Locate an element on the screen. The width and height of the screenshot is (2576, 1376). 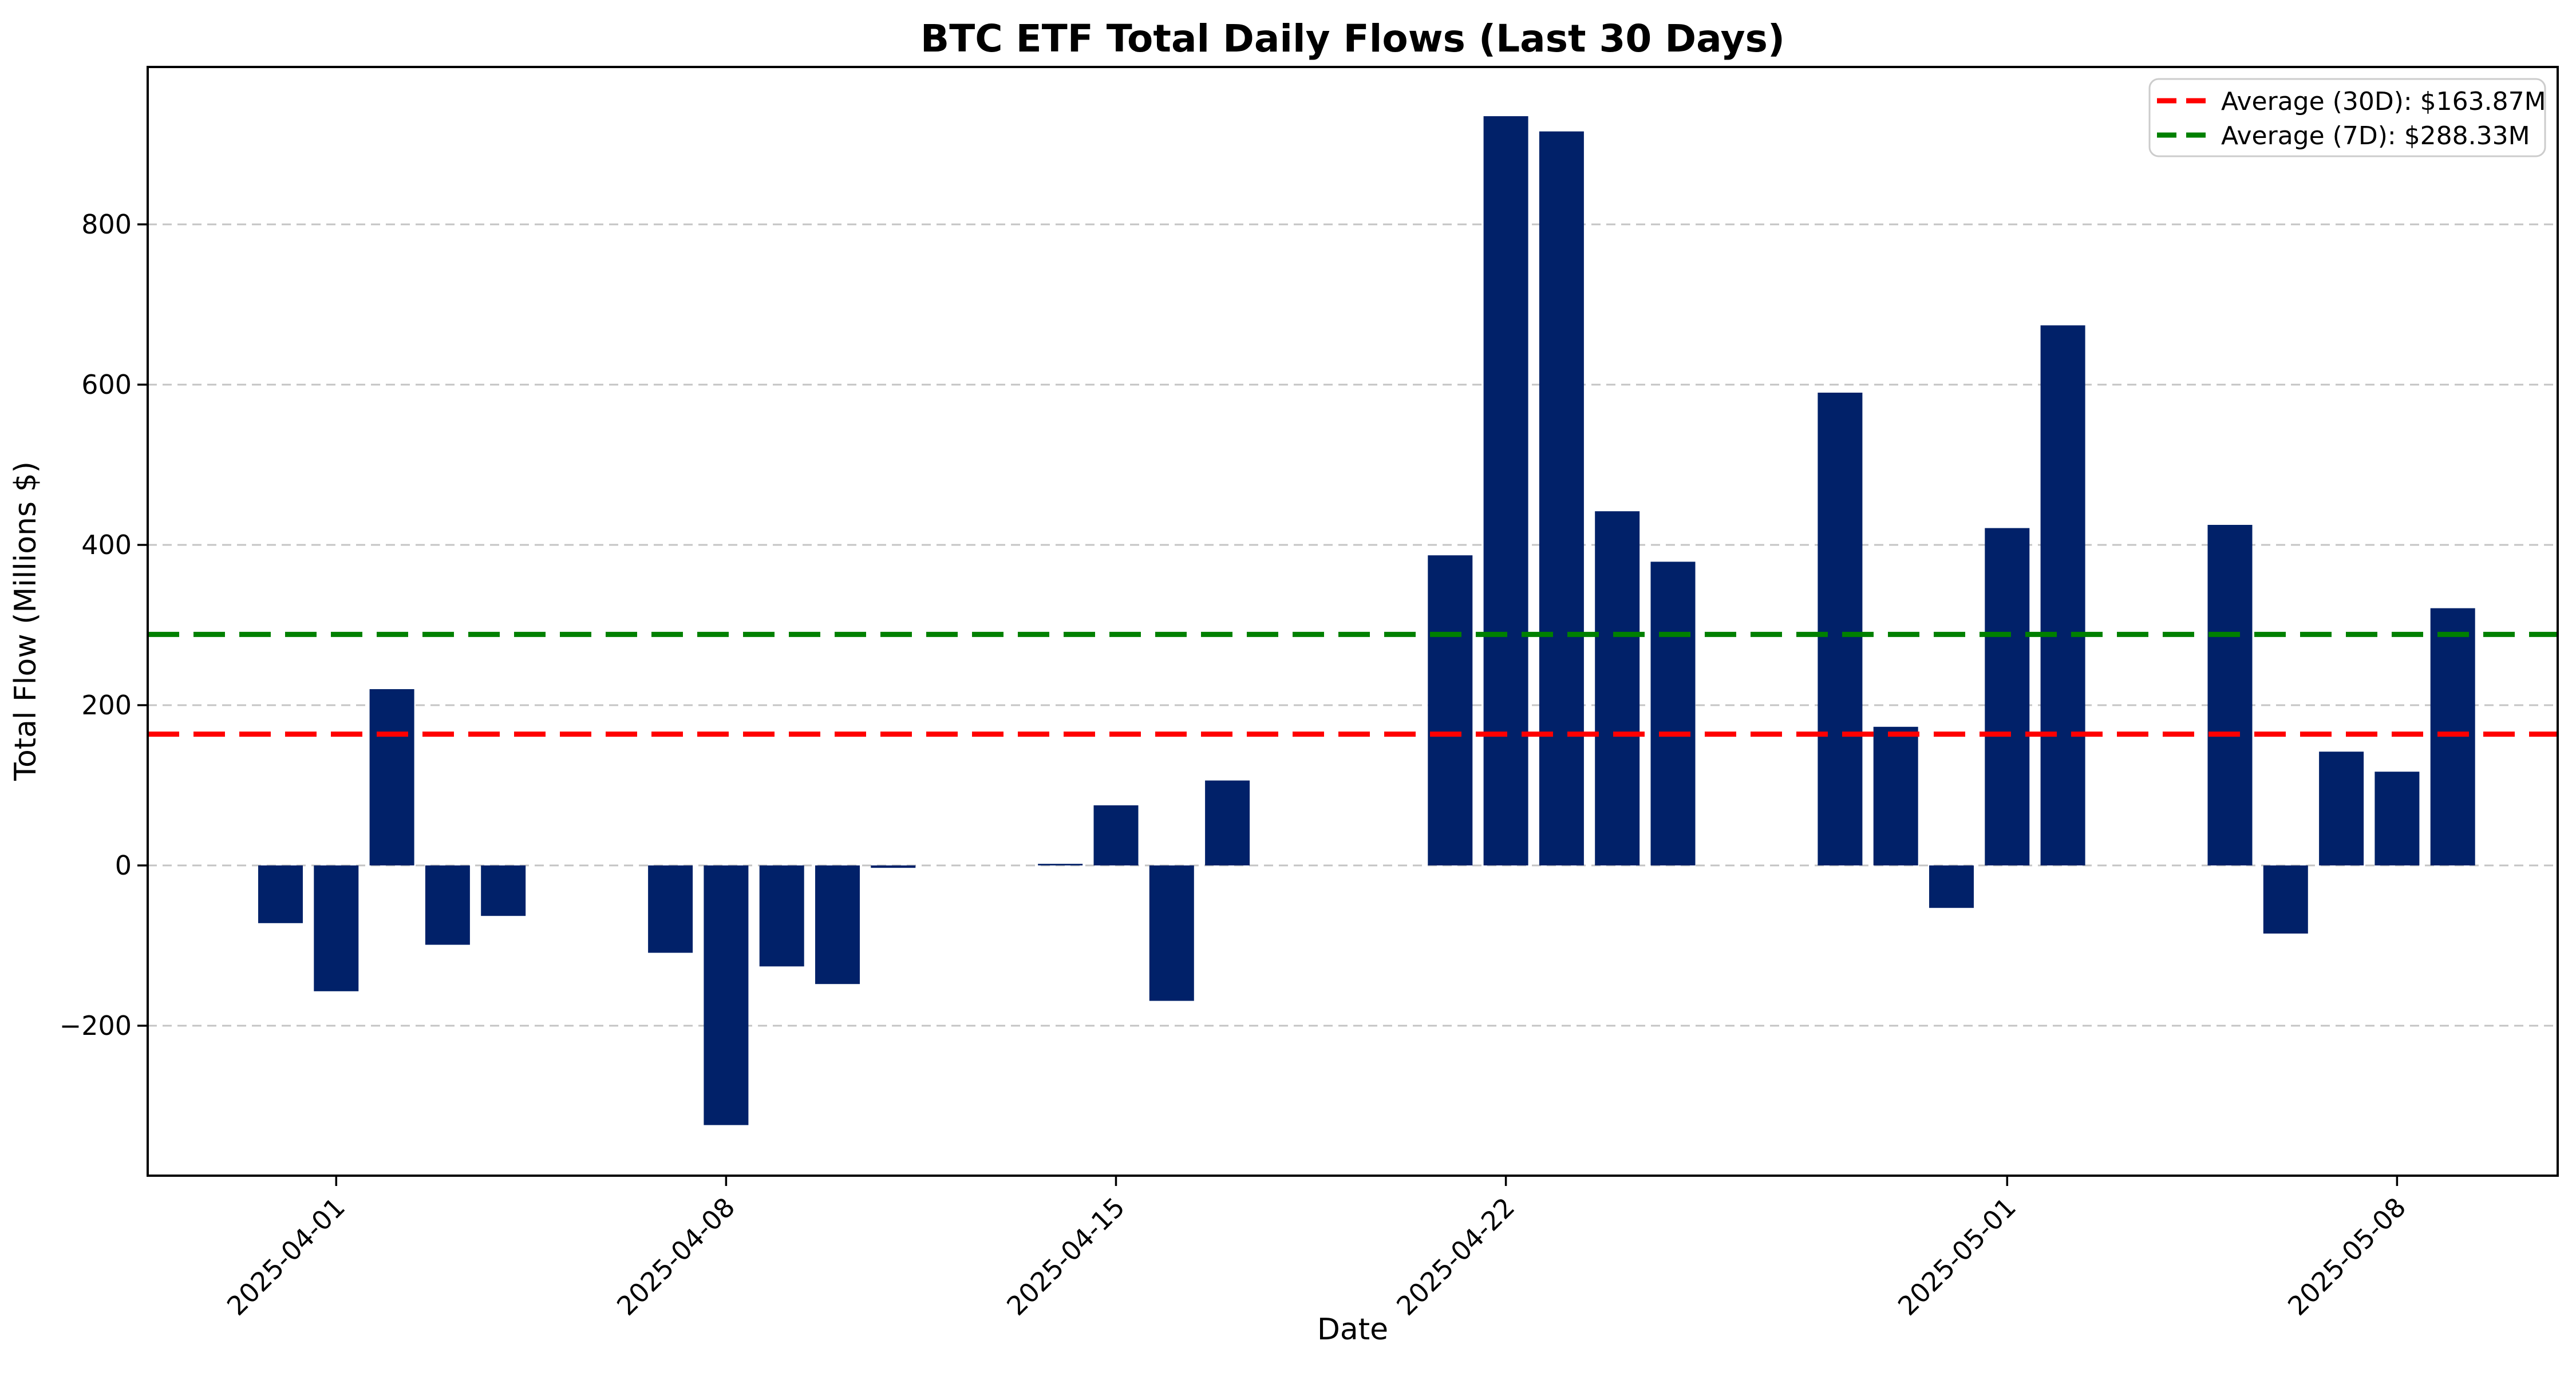
y-tick-label: 200 is located at coordinates (106, 705).